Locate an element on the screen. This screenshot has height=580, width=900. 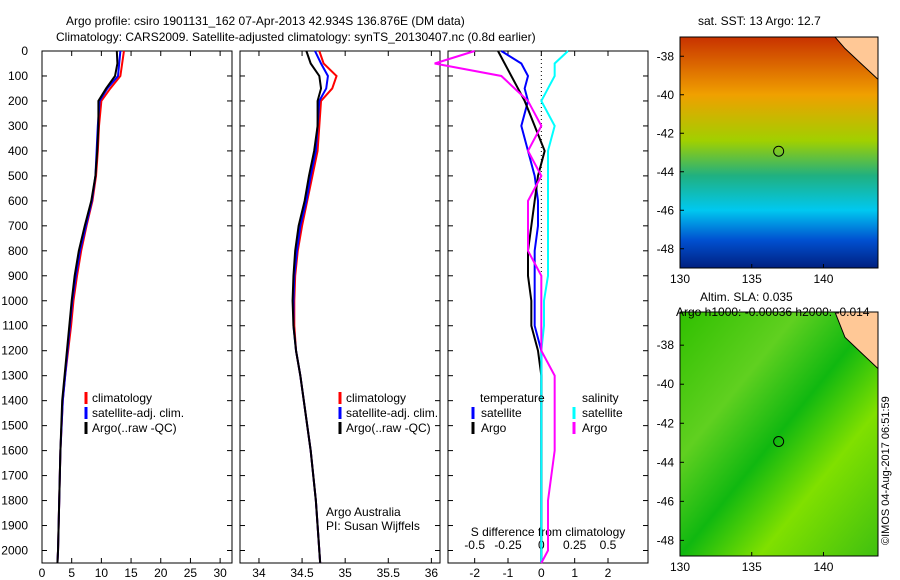
x-tick-label: 35.5 is located at coordinates (389, 573).